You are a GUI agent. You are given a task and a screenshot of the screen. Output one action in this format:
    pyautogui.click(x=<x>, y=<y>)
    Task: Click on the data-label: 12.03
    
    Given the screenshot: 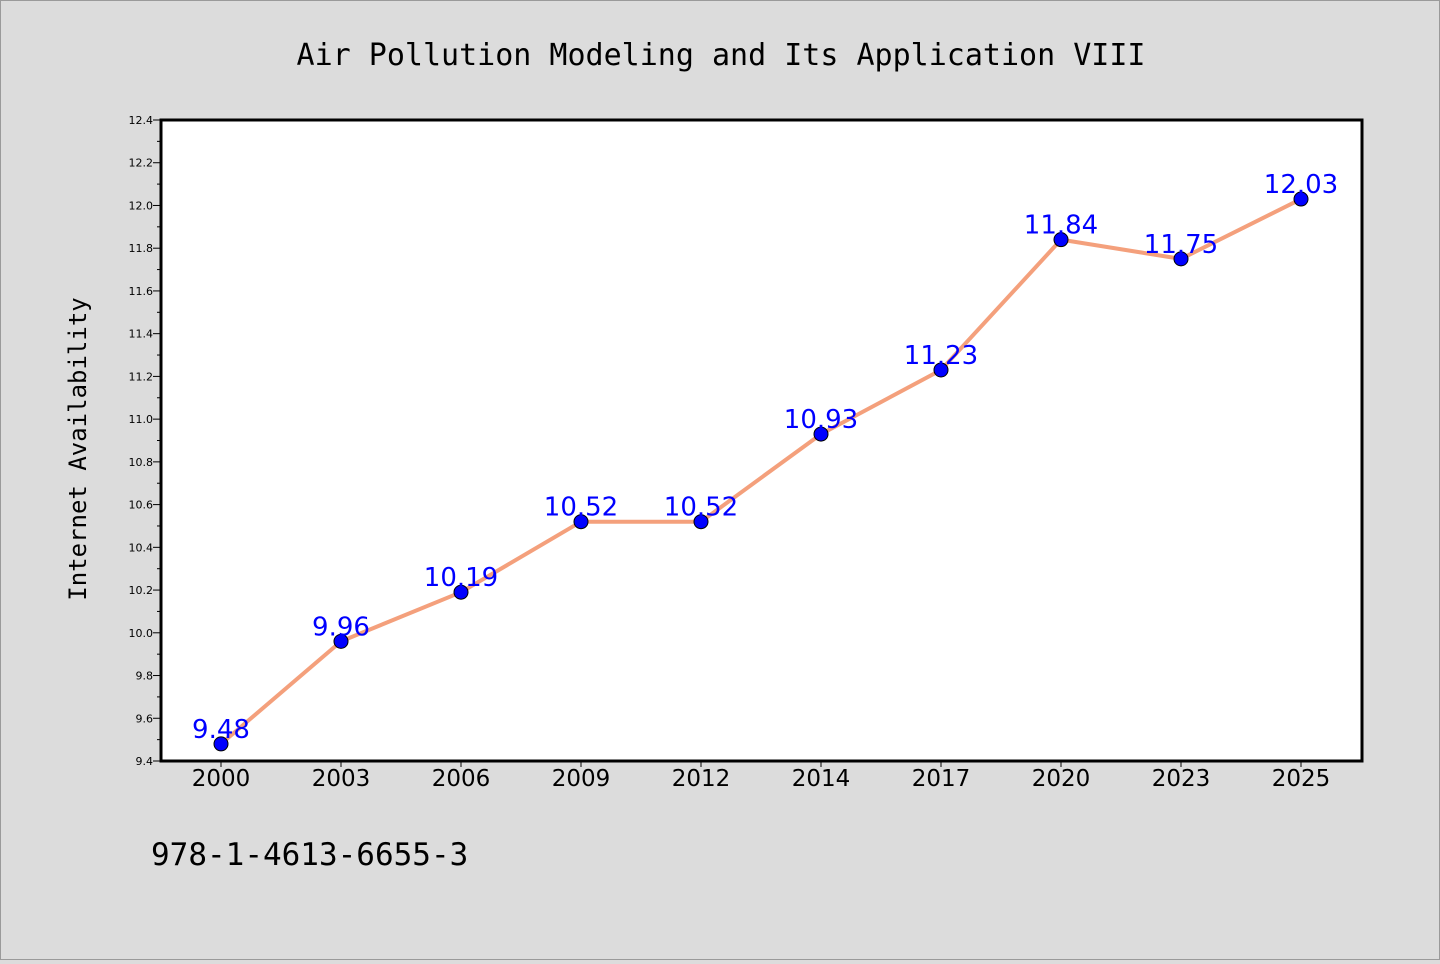 What is the action you would take?
    pyautogui.click(x=1301, y=185)
    